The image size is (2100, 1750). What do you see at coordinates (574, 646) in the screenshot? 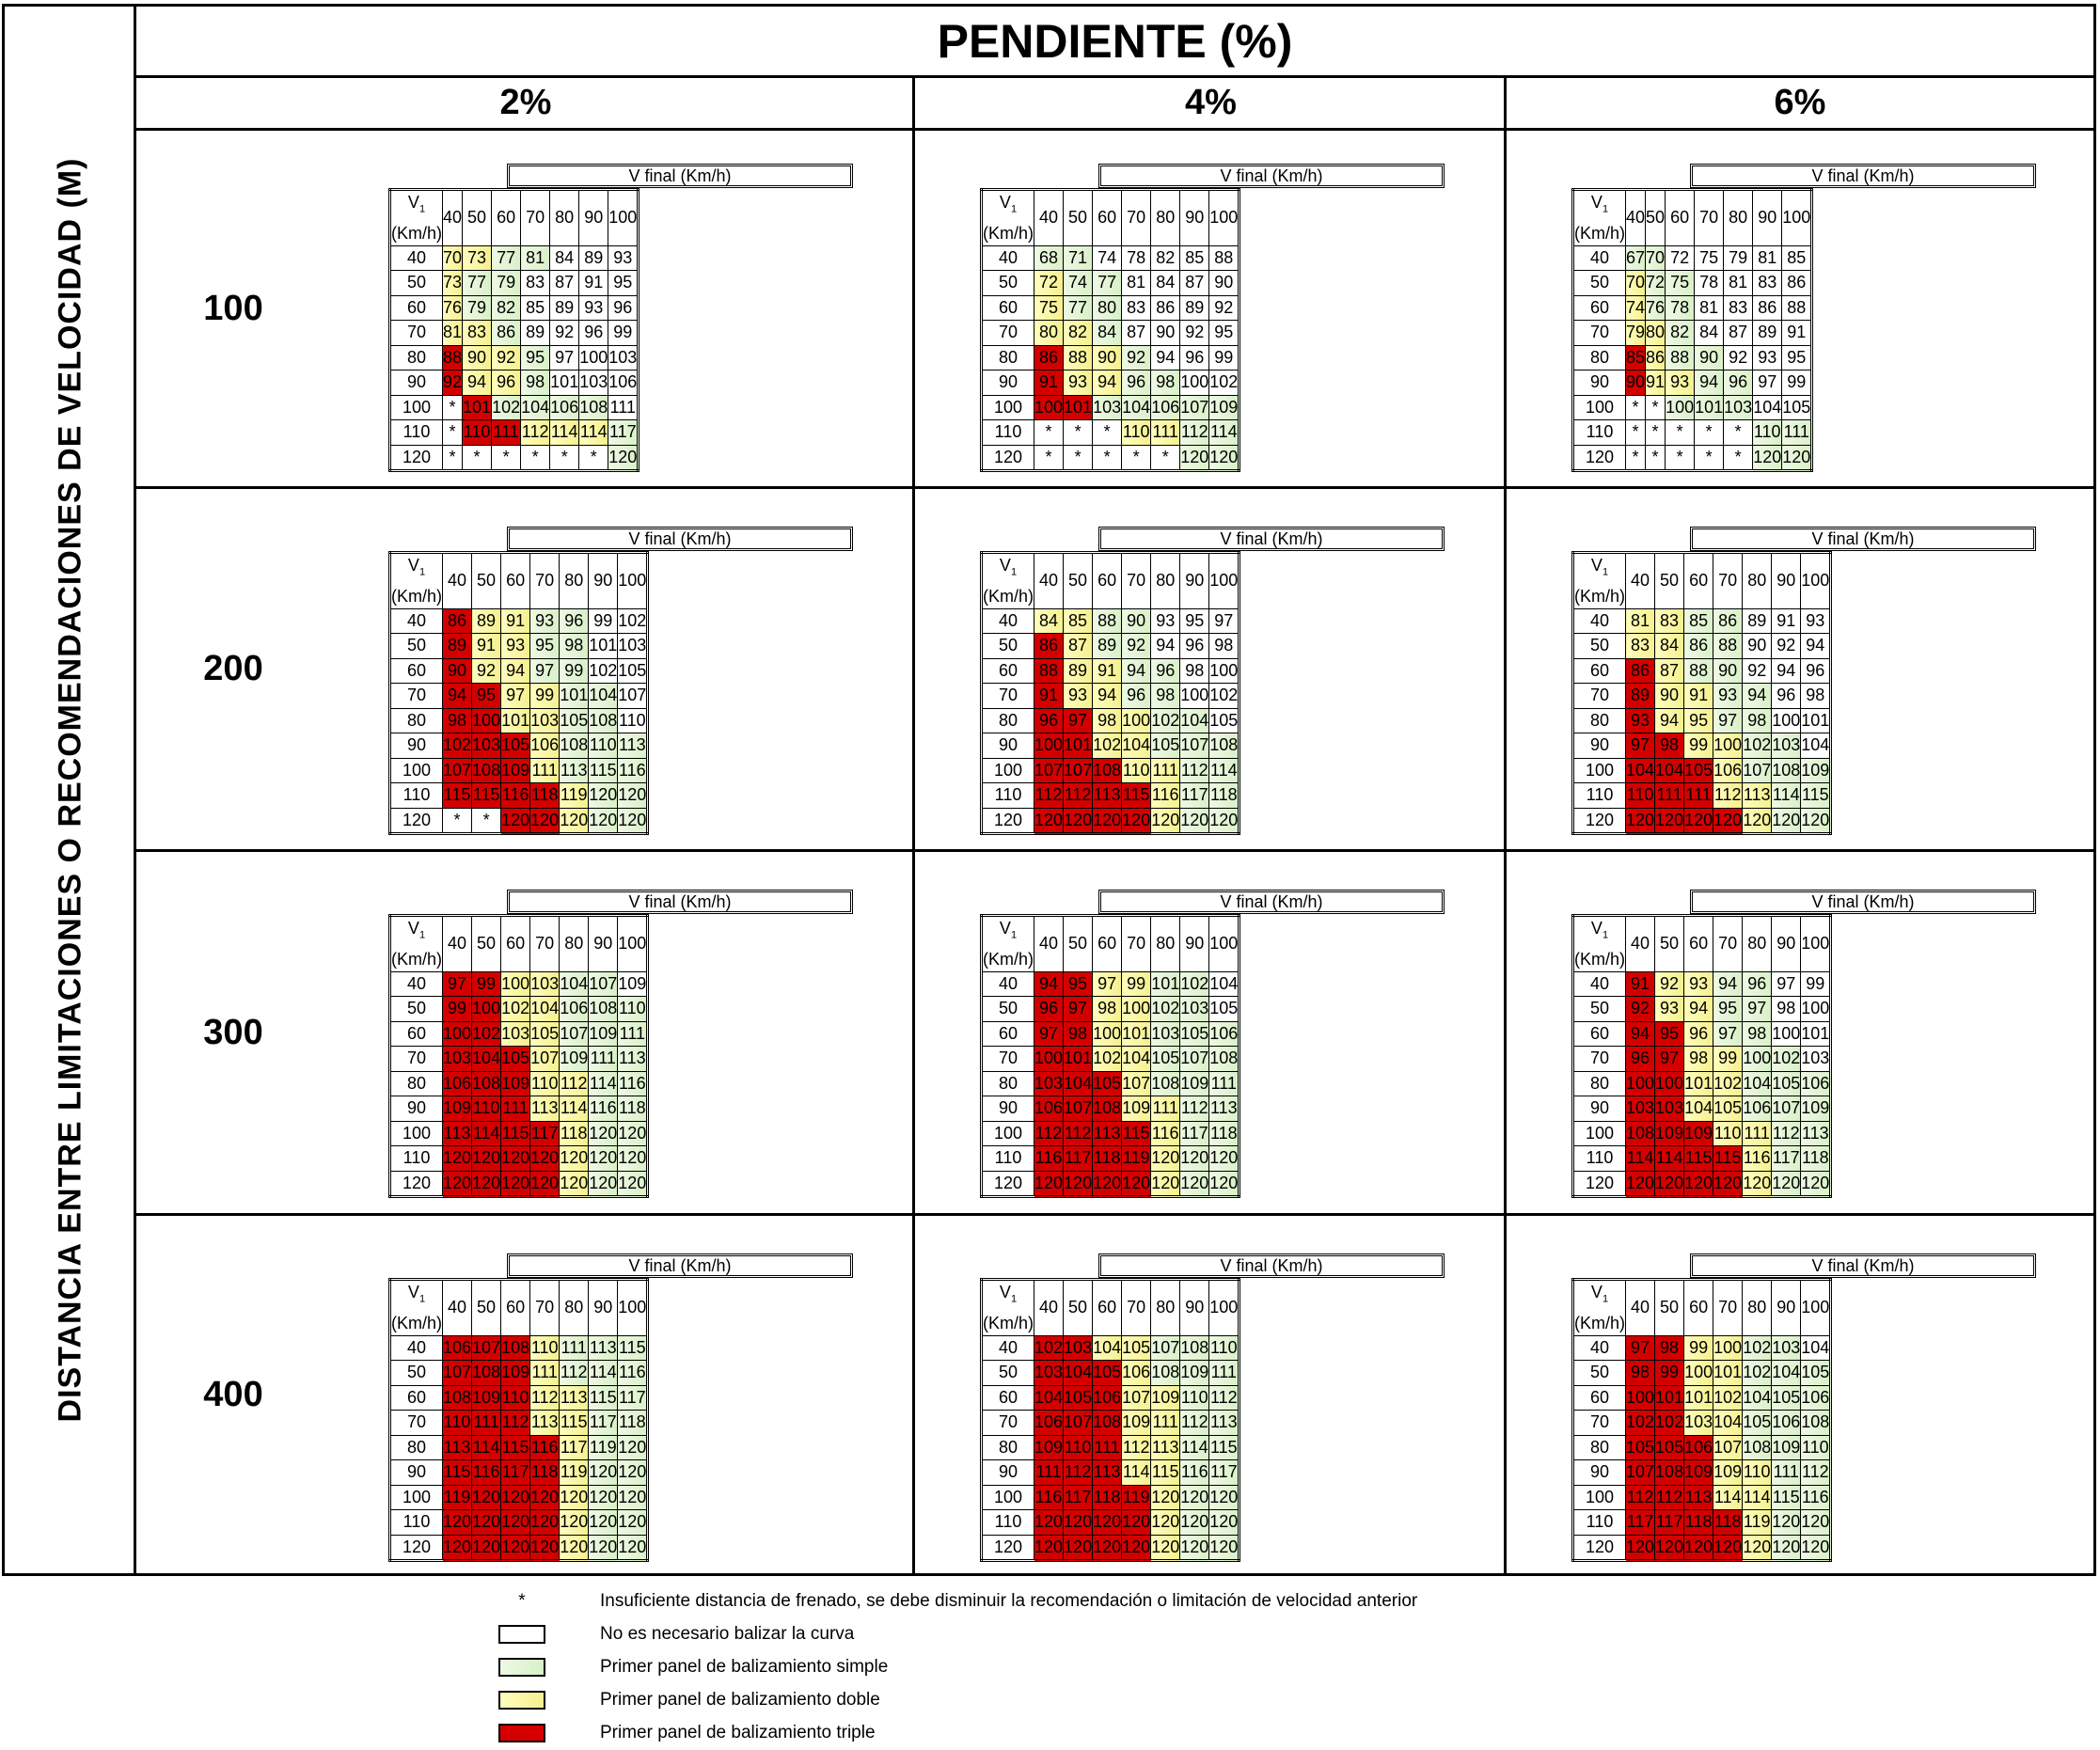
I see `speed-cell: 98` at bounding box center [574, 646].